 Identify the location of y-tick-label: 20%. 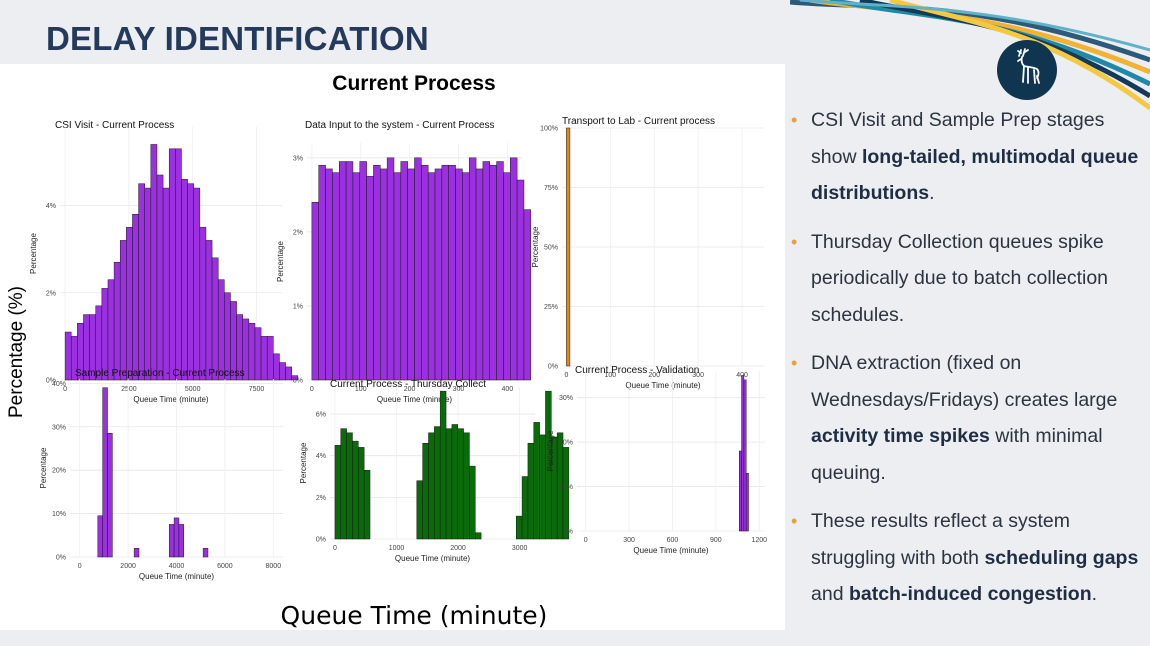
(59, 471).